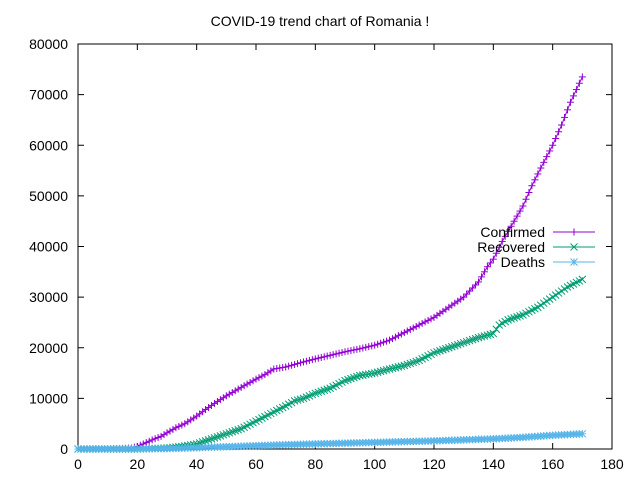 This screenshot has width=640, height=480. What do you see at coordinates (330, 441) in the screenshot?
I see `series-deaths` at bounding box center [330, 441].